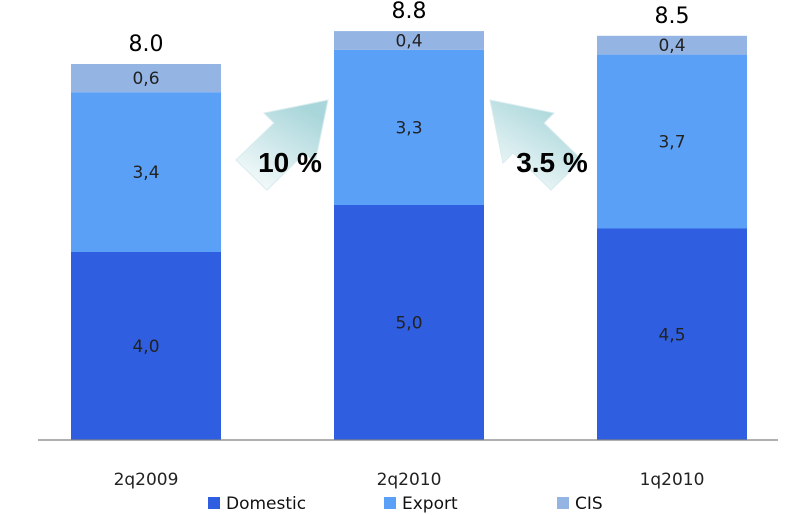 The height and width of the screenshot is (515, 790). I want to click on data-label-cis-1q2010: 0,4, so click(671, 46).